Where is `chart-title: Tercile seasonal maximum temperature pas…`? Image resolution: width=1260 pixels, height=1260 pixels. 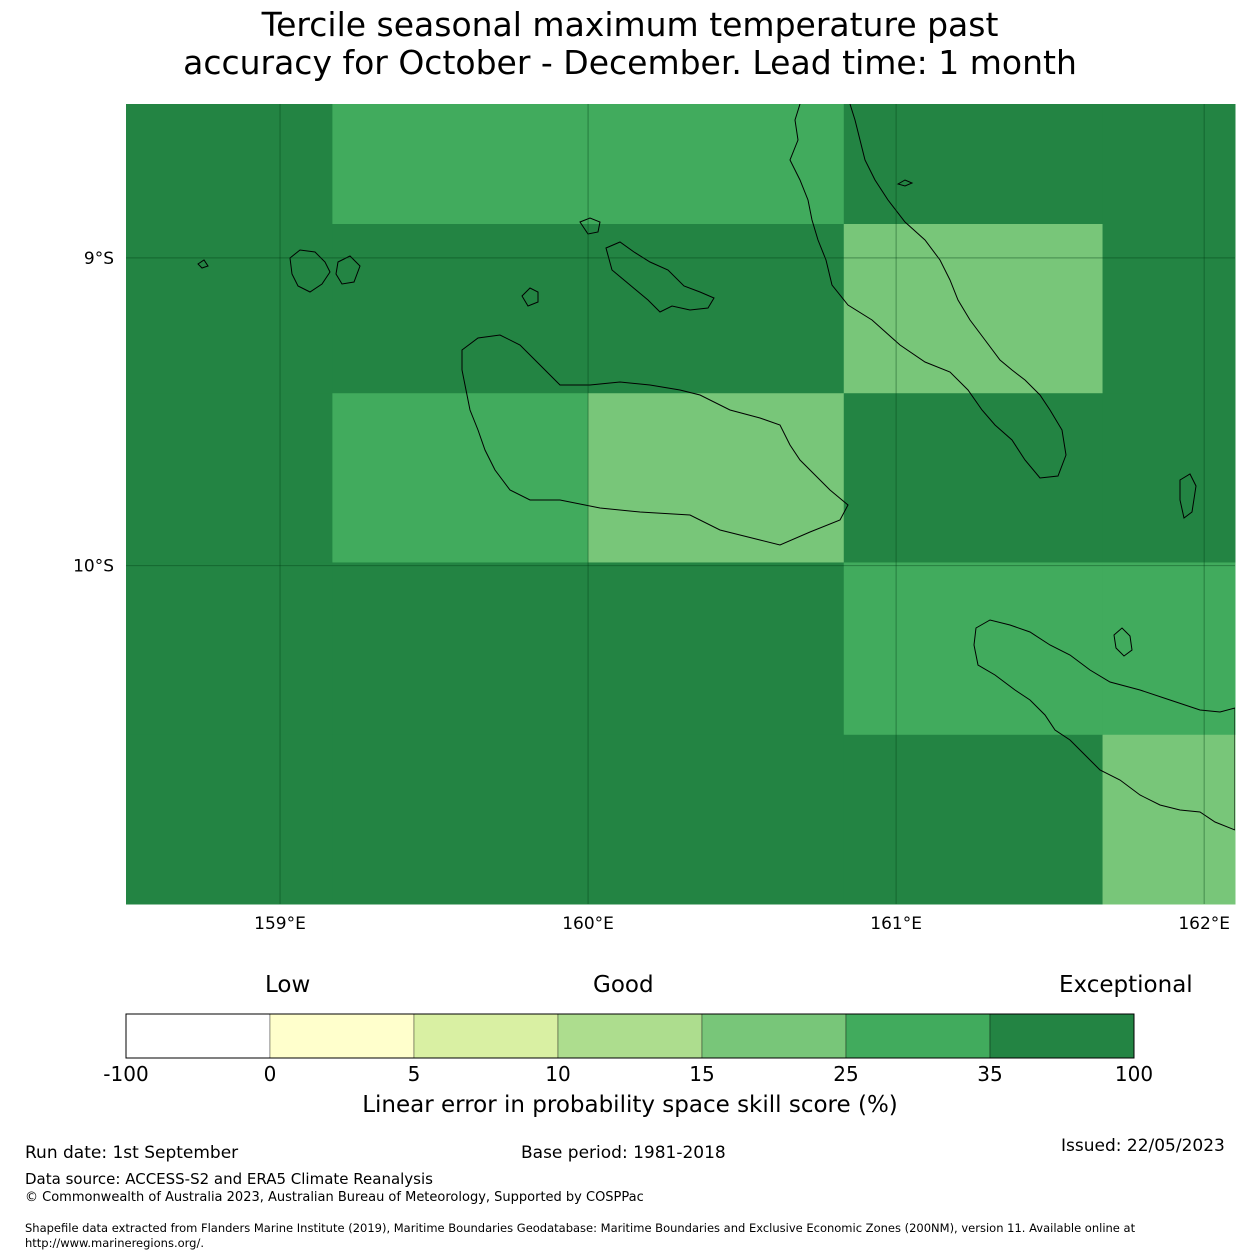
chart-title: Tercile seasonal maximum temperature pas… is located at coordinates (630, 44).